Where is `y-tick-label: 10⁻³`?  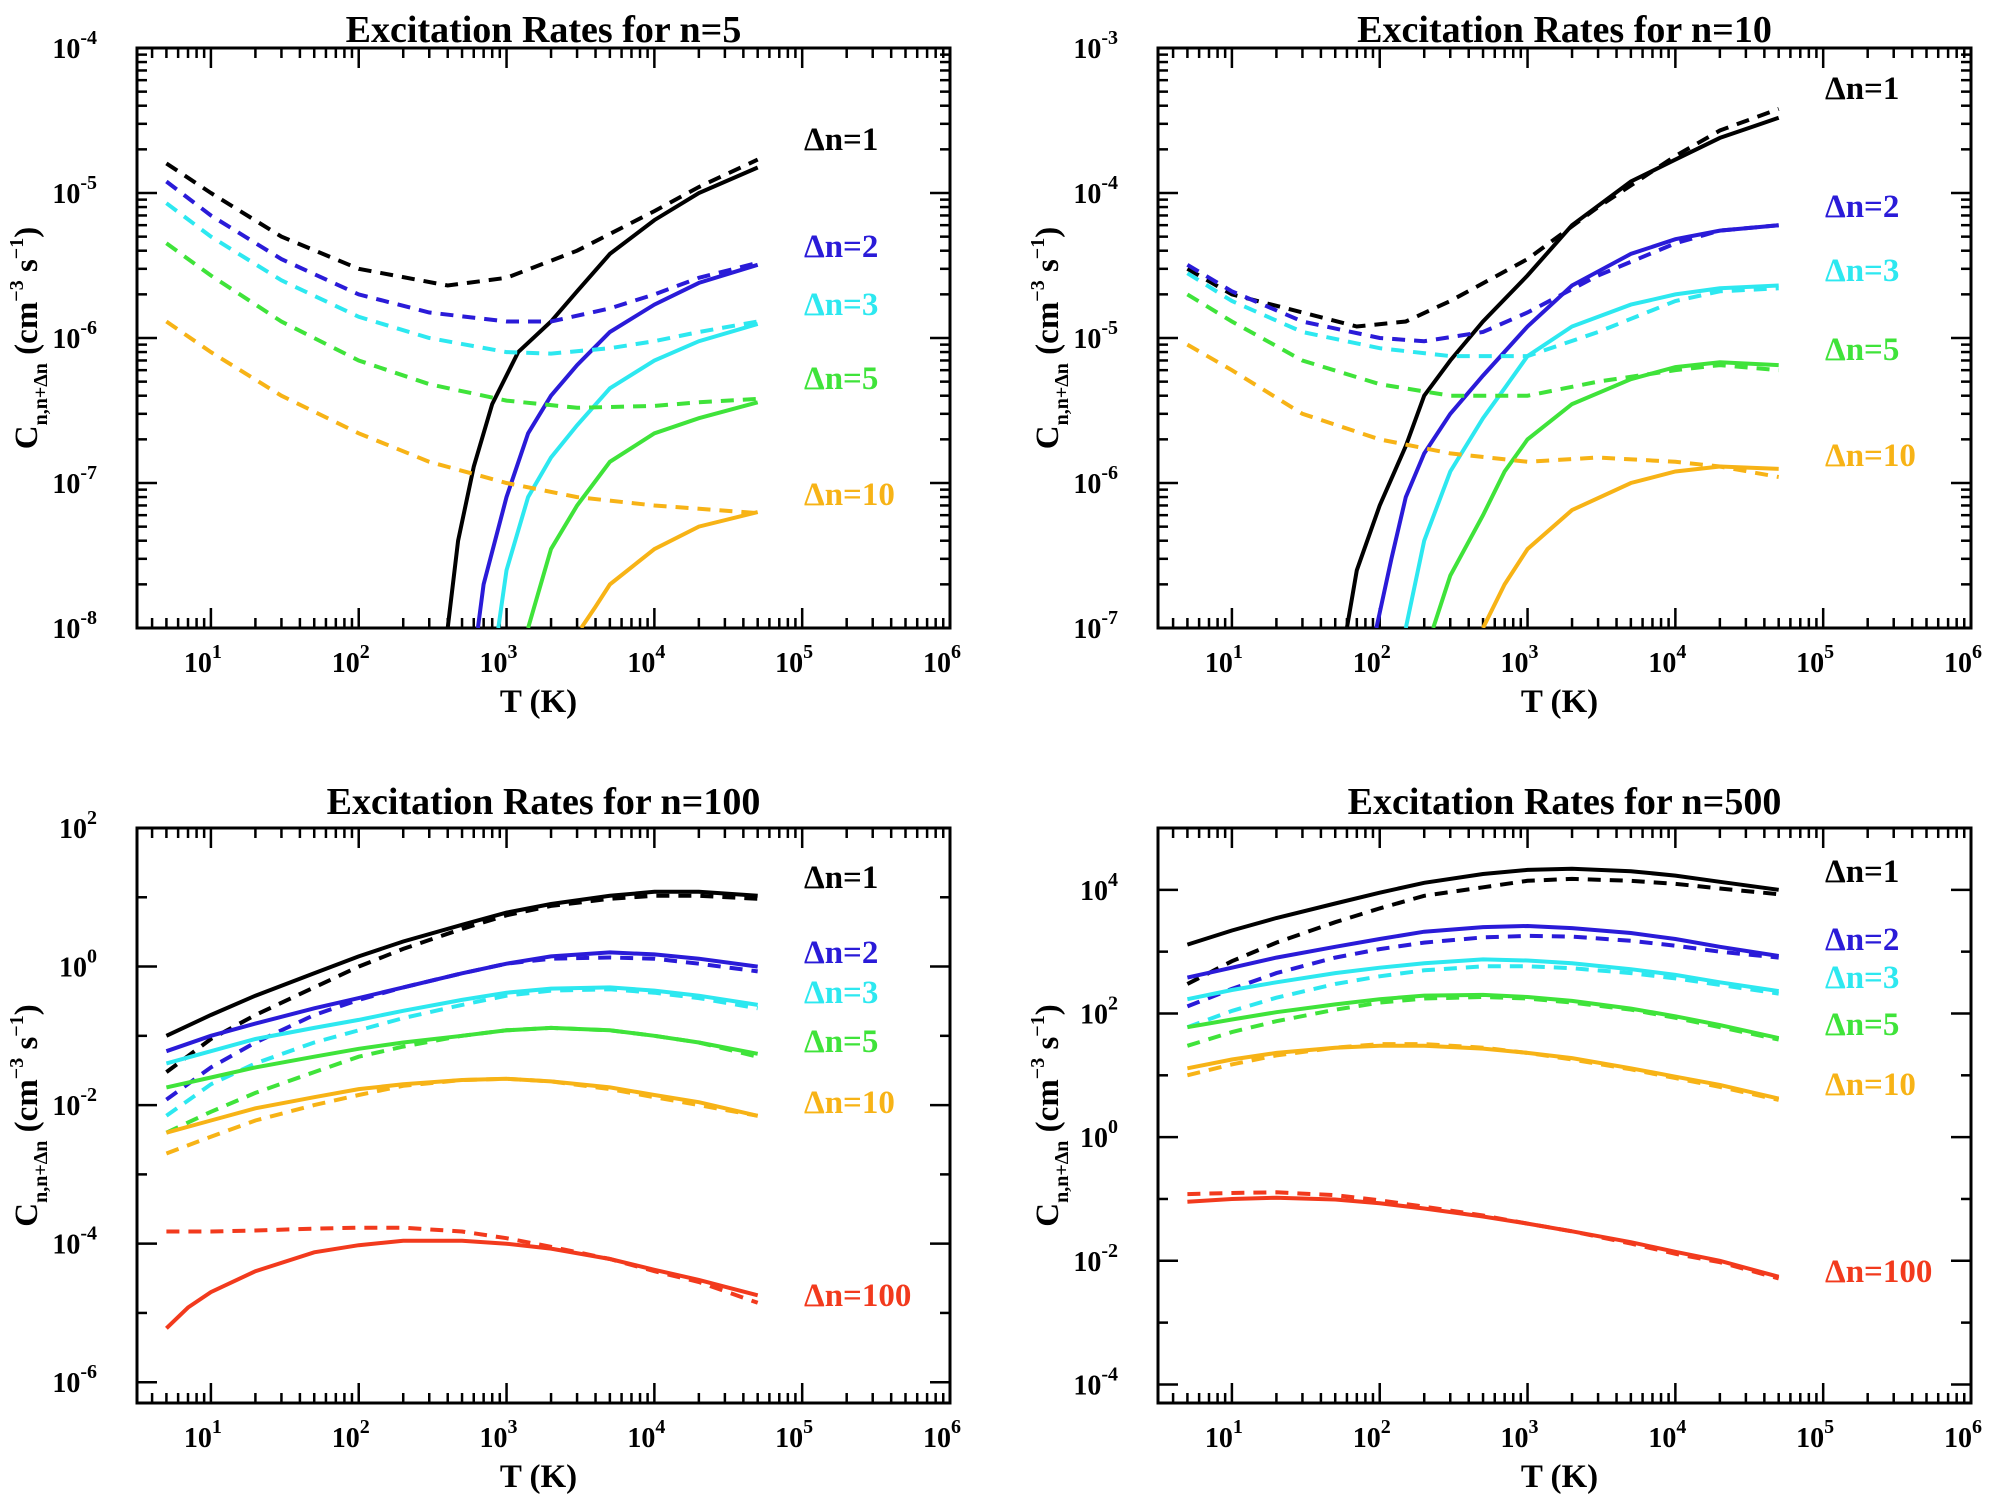
y-tick-label: 10⁻³ is located at coordinates (1095, 46).